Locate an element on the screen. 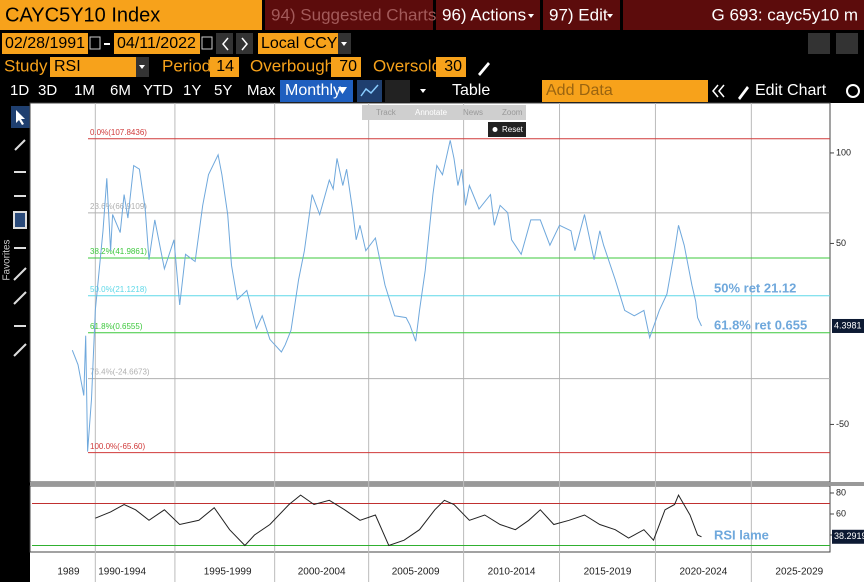  currency: Local CCY is located at coordinates (299, 43).